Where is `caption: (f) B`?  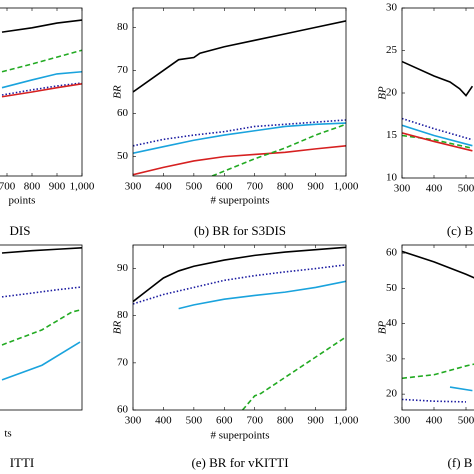 caption: (f) B is located at coordinates (460, 462).